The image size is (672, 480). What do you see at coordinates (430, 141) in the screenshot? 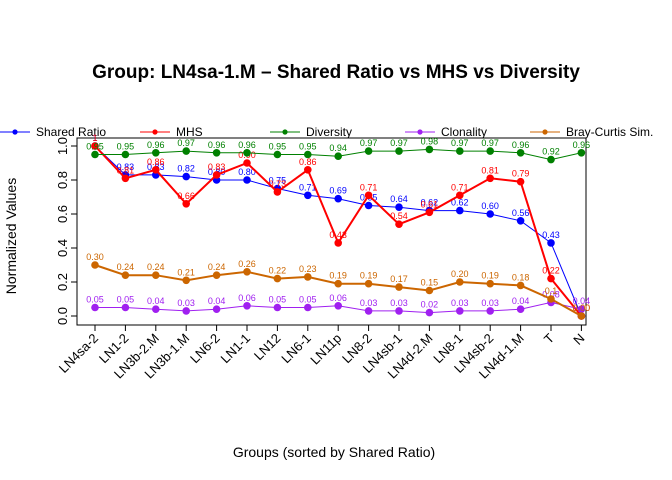
I see `data-label: 0.98` at bounding box center [430, 141].